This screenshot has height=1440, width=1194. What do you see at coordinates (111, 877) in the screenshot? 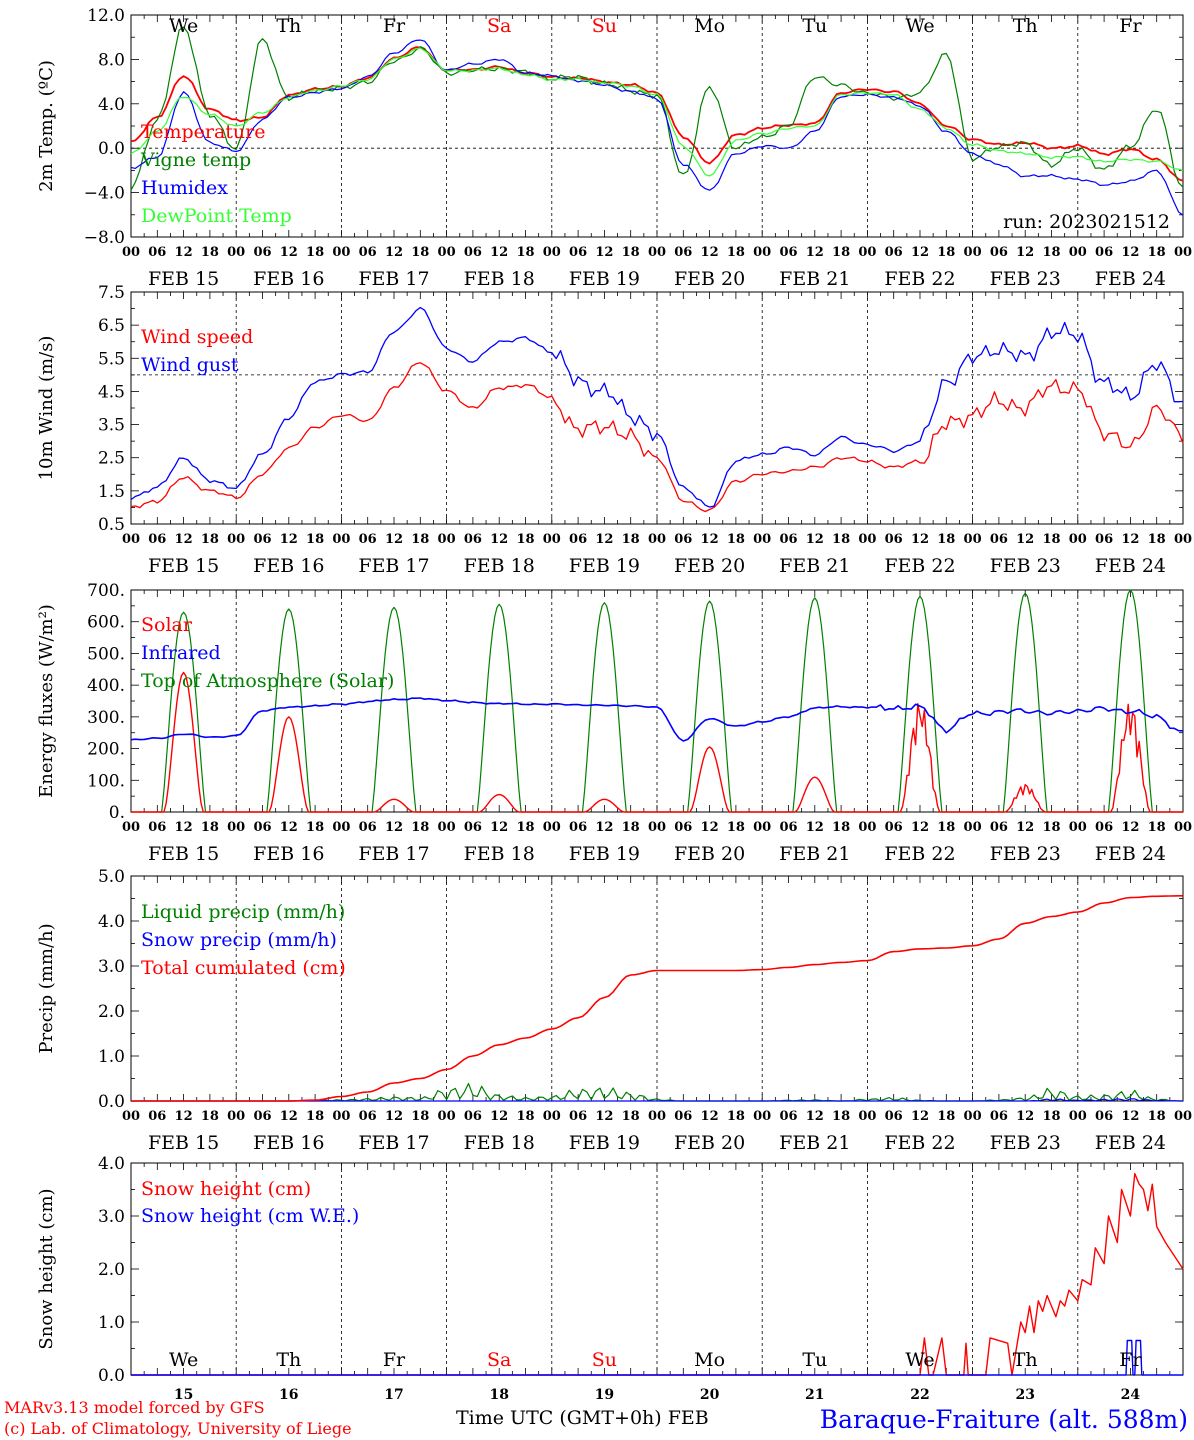
I see `y-tick-label: 5.0` at bounding box center [111, 877].